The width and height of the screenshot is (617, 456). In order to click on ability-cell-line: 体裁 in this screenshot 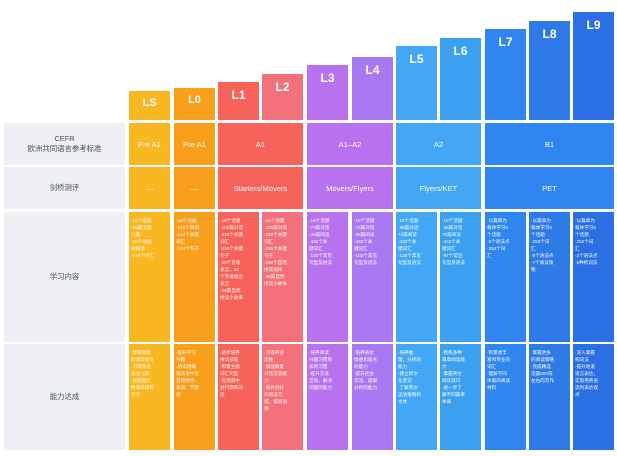, I will do `click(447, 401)`.